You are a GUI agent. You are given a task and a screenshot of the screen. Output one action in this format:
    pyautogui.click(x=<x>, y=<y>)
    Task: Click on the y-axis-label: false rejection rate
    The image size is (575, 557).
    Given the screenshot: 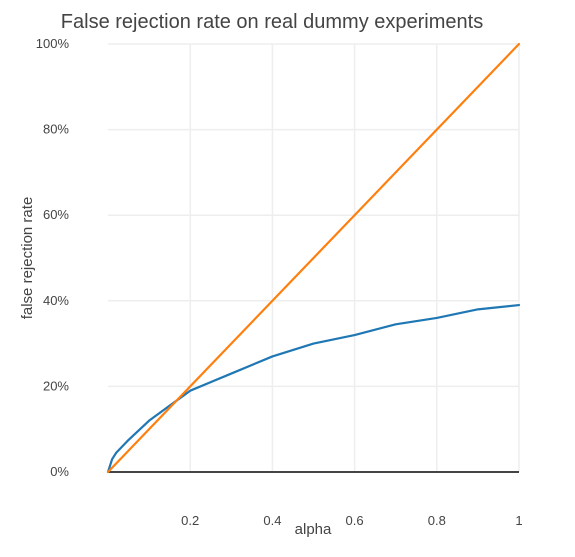 What is the action you would take?
    pyautogui.click(x=27, y=258)
    